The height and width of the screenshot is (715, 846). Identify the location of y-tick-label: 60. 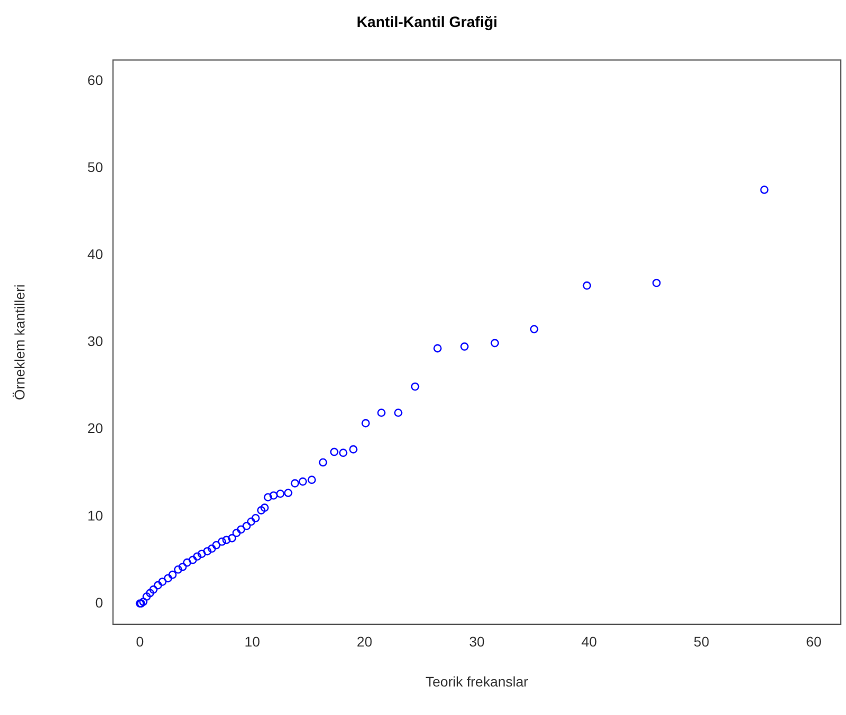
(95, 80).